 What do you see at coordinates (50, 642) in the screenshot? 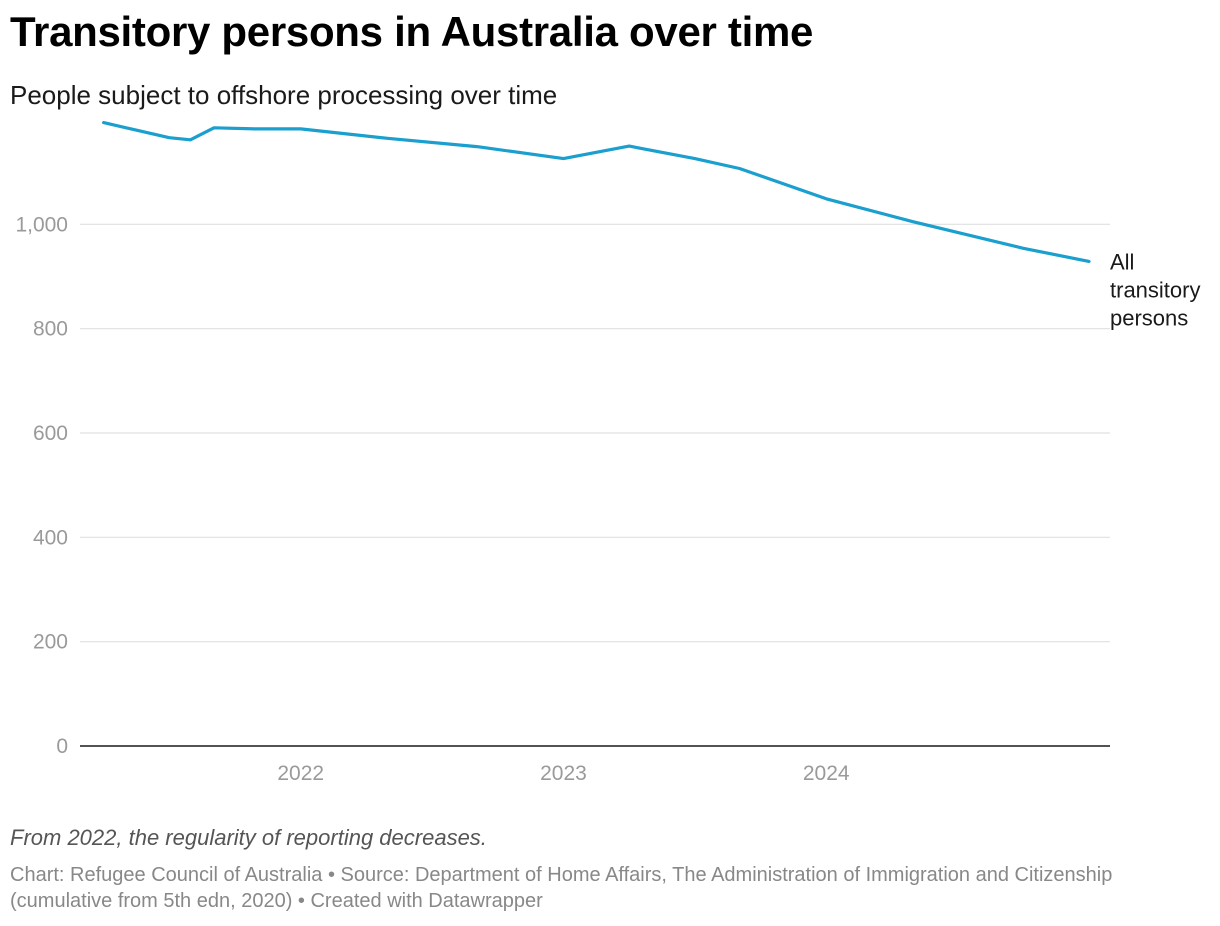
I see `y-tick-label-200: 200` at bounding box center [50, 642].